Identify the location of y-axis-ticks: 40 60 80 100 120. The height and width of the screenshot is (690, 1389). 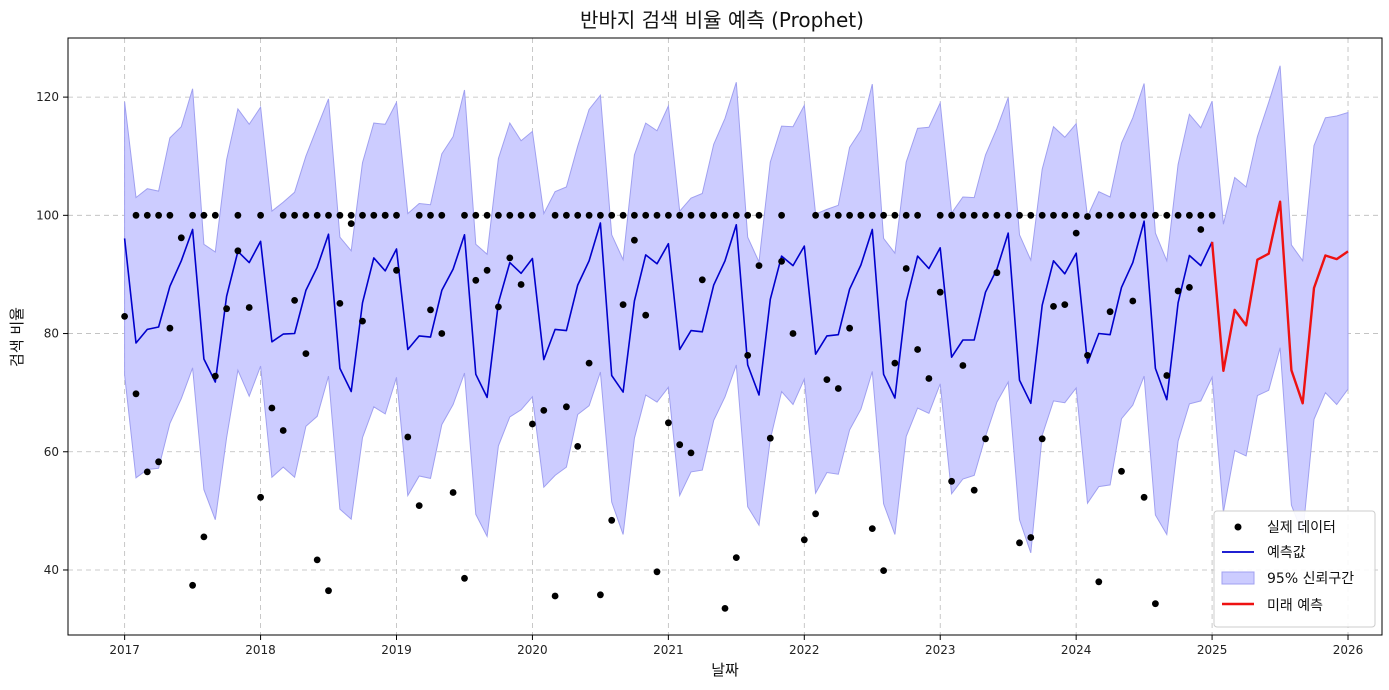
(52, 333).